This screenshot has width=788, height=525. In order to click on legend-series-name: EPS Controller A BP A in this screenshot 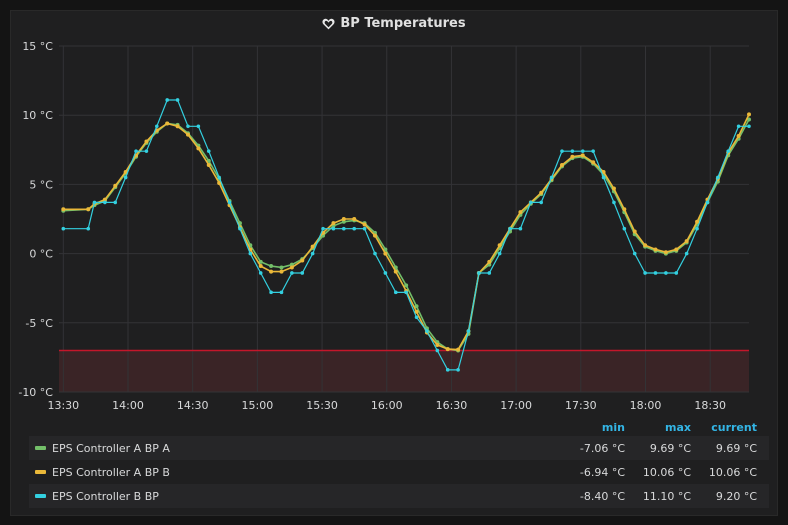, I will do `click(111, 448)`.